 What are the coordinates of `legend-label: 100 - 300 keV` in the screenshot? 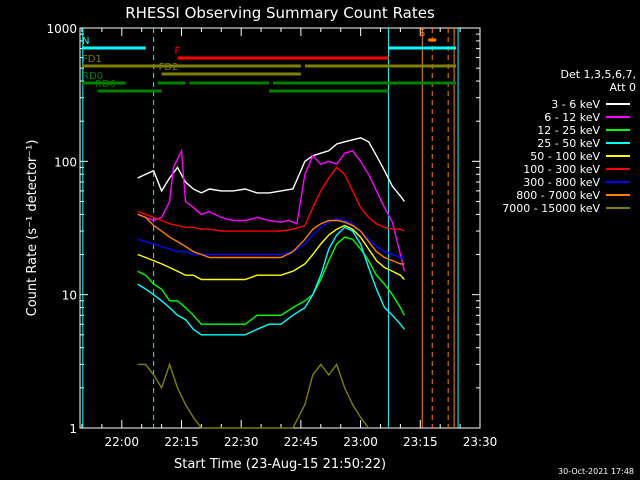 It's located at (561, 169).